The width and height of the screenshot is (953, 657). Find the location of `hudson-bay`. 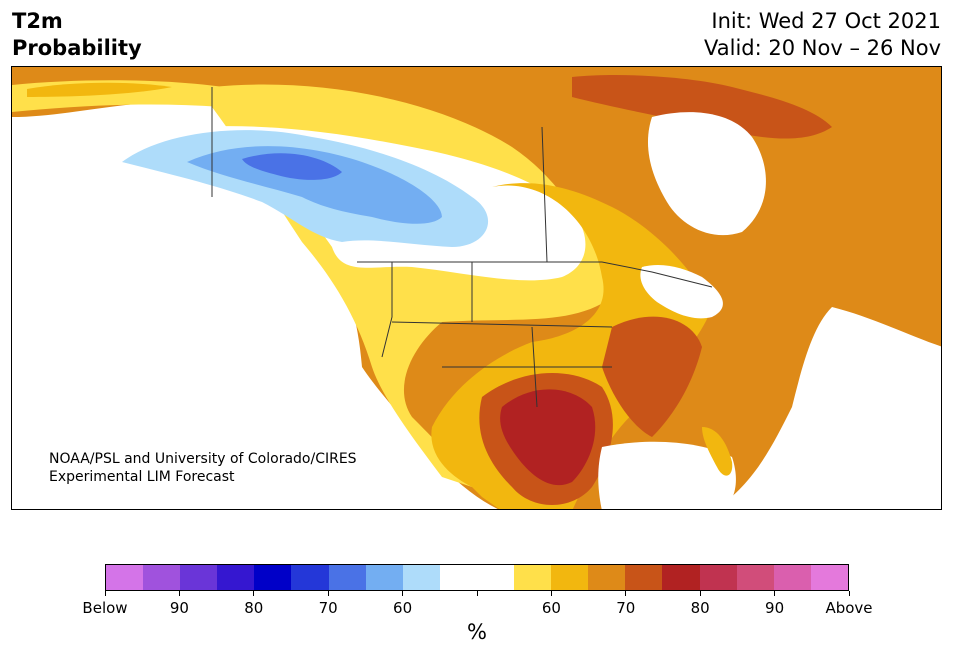

hudson-bay is located at coordinates (706, 174).